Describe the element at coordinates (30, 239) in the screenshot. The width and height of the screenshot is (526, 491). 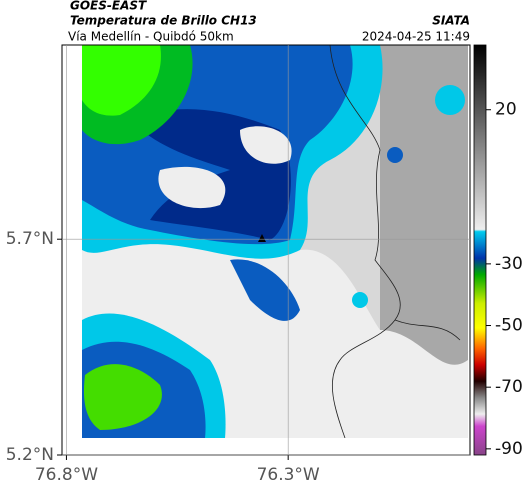
I see `y-tick-label: 5.7°N` at that location.